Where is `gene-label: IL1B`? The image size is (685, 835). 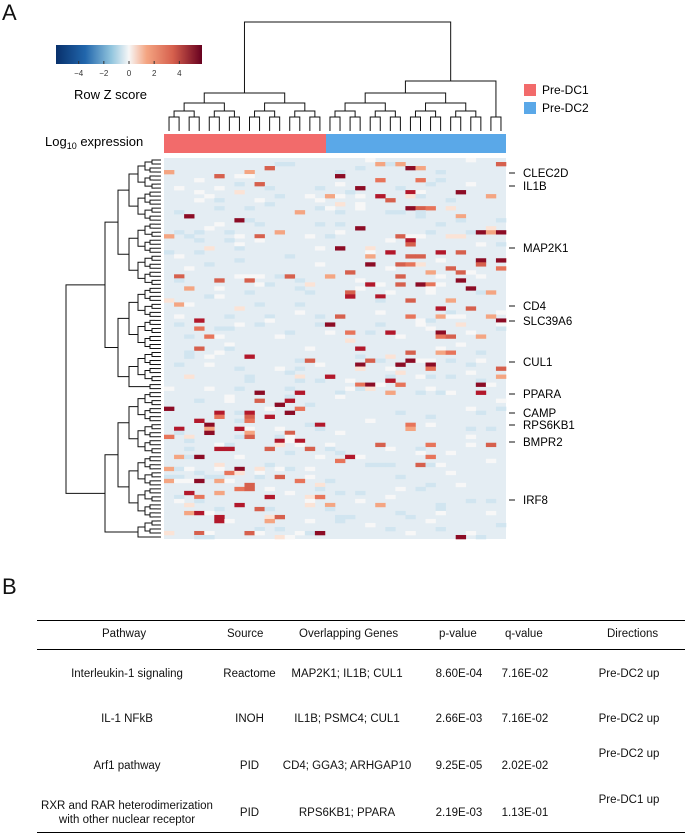
gene-label: IL1B is located at coordinates (535, 187).